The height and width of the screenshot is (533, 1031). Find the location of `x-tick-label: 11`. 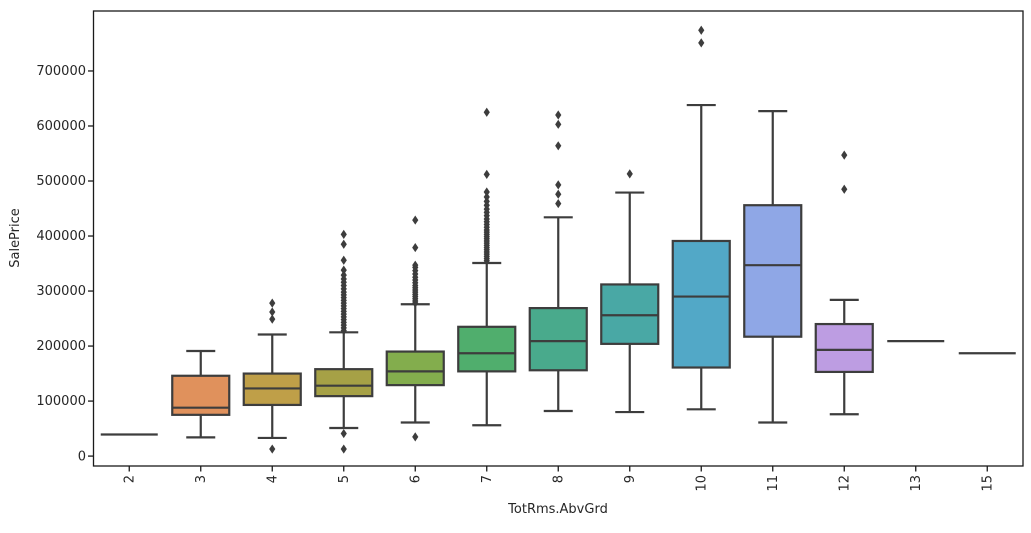

x-tick-label: 11 is located at coordinates (773, 483).